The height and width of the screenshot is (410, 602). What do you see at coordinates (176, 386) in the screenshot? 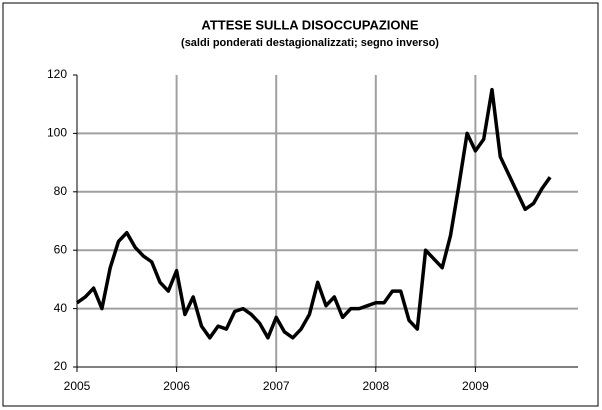
I see `x-tick-label: 2006` at bounding box center [176, 386].